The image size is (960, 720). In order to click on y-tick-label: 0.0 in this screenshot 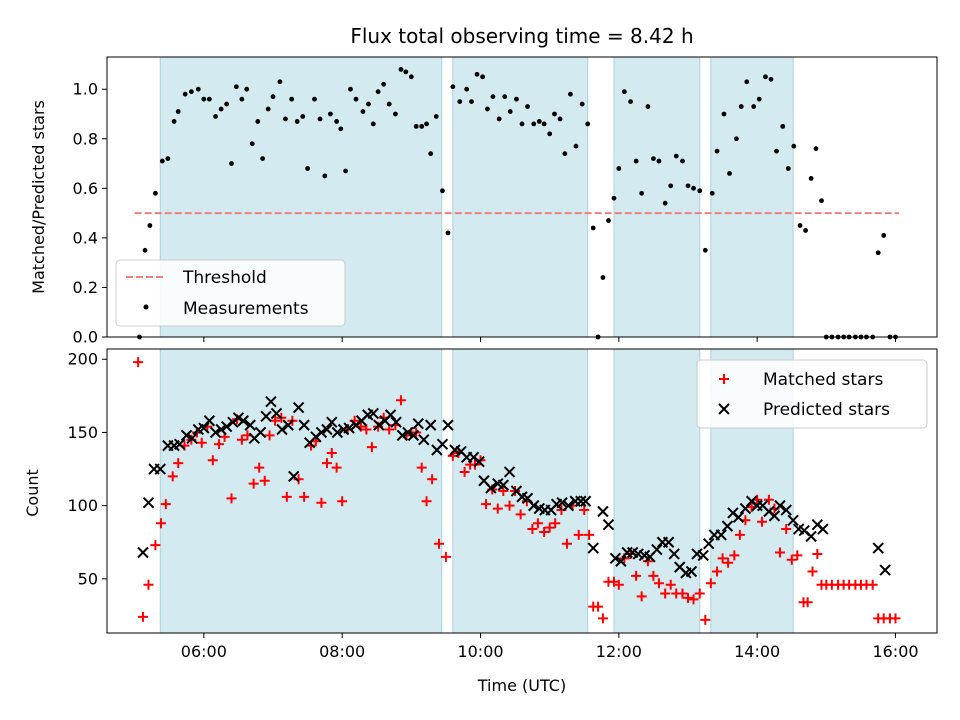, I will do `click(85, 337)`.